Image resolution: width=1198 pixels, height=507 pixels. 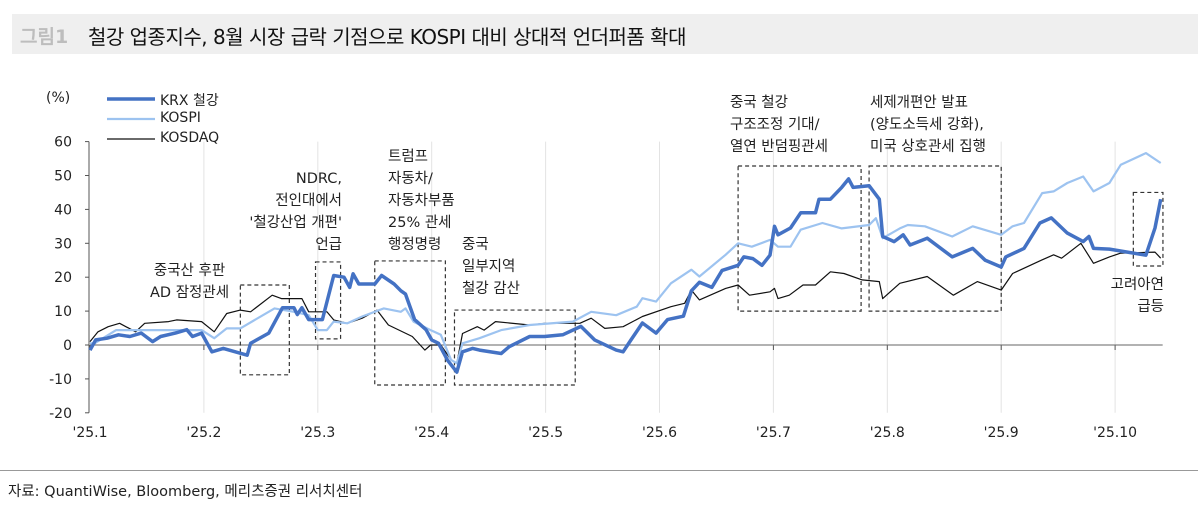 I want to click on x-tick-label: '25.7, so click(x=773, y=433).